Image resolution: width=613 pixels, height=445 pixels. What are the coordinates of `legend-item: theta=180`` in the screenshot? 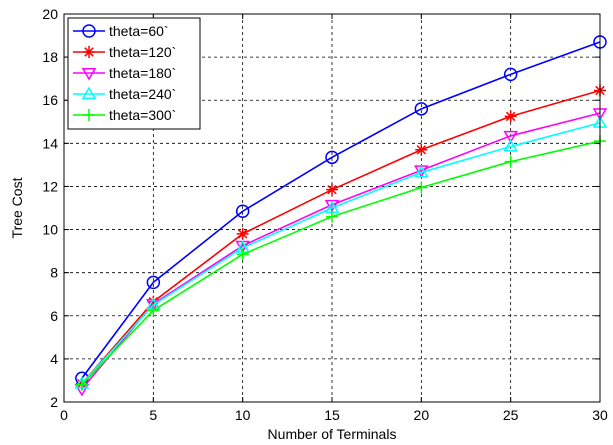 It's located at (124, 73).